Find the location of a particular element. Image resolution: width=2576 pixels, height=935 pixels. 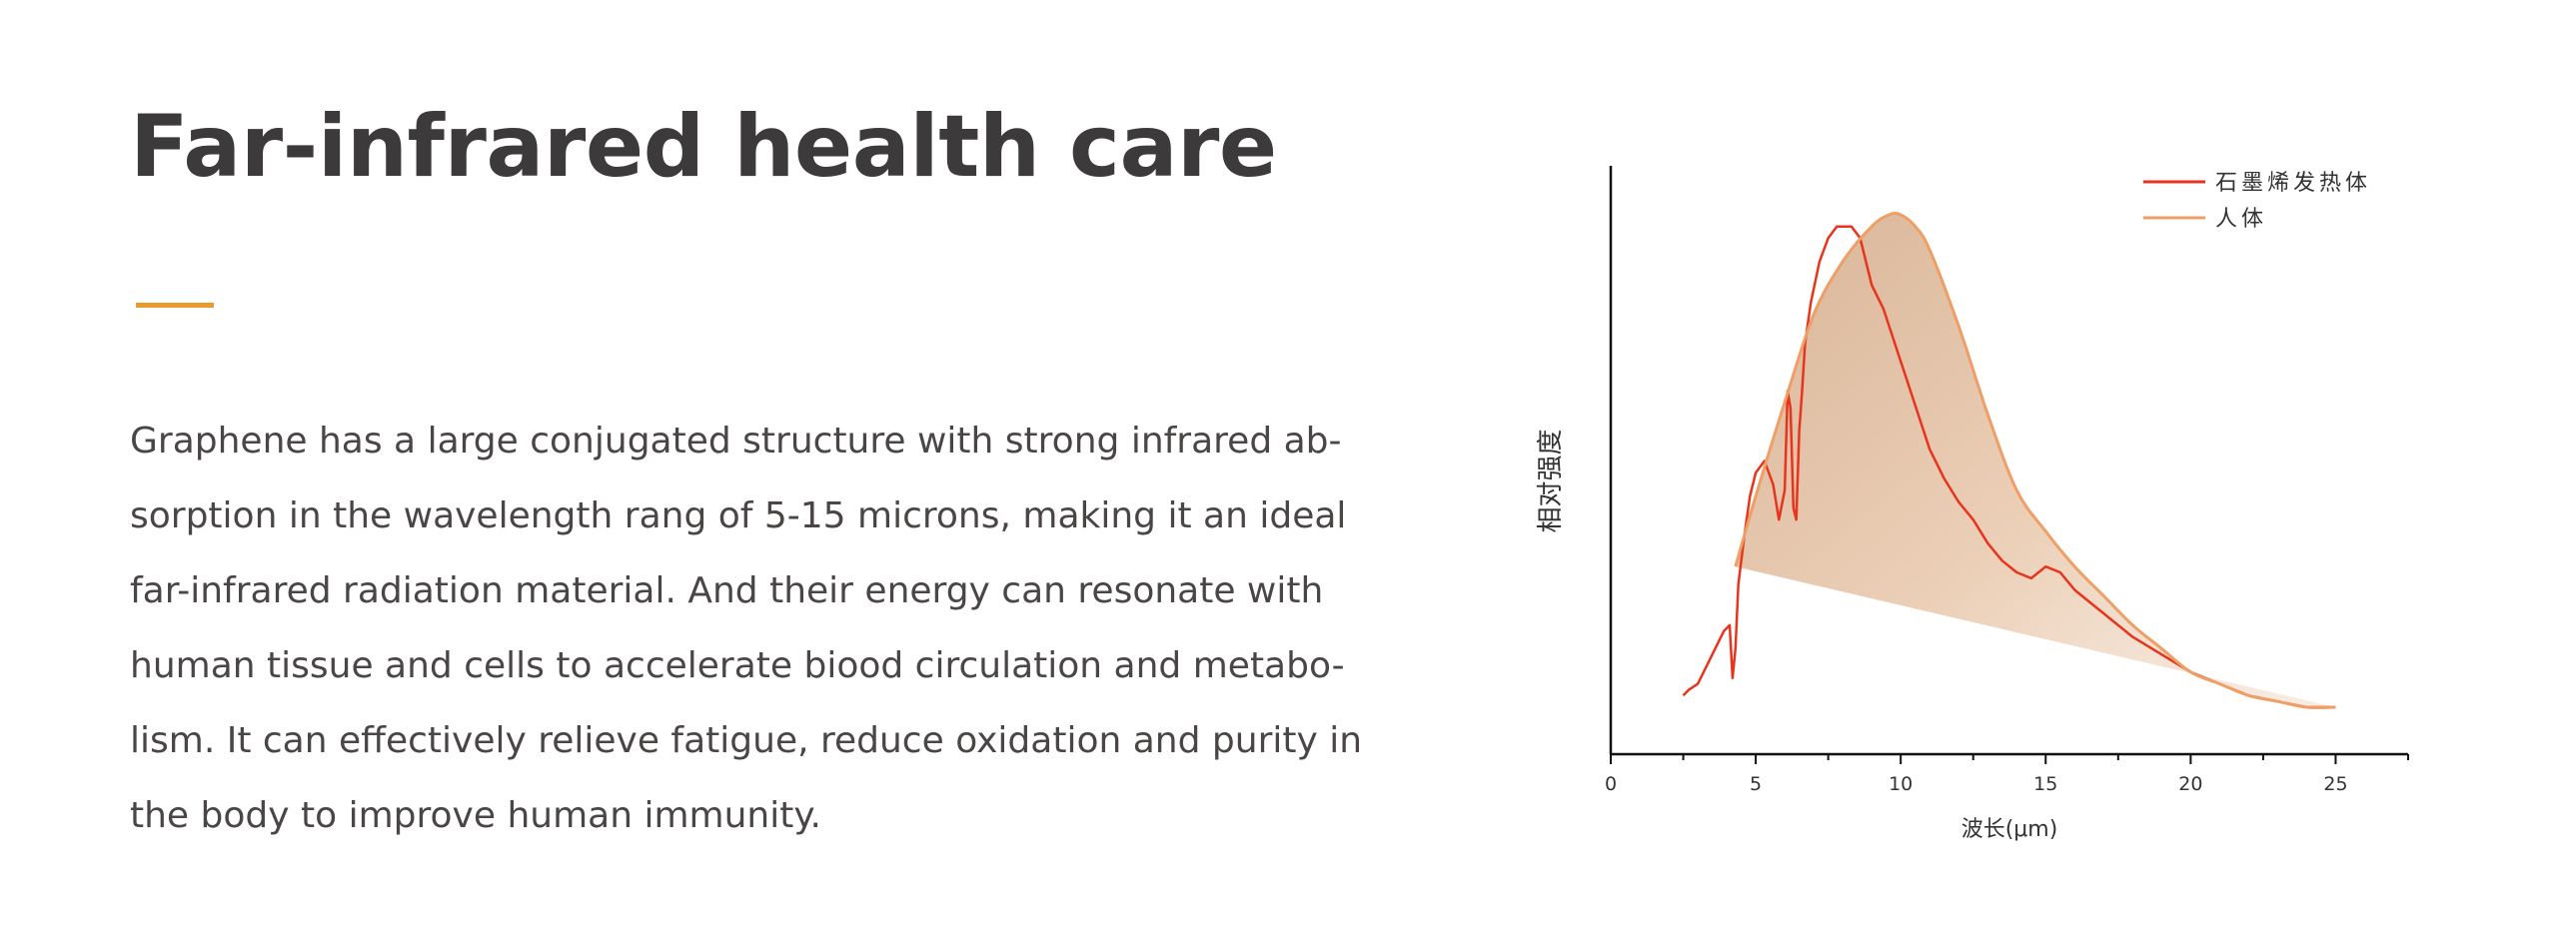

legend-label: 人体 is located at coordinates (2241, 219).